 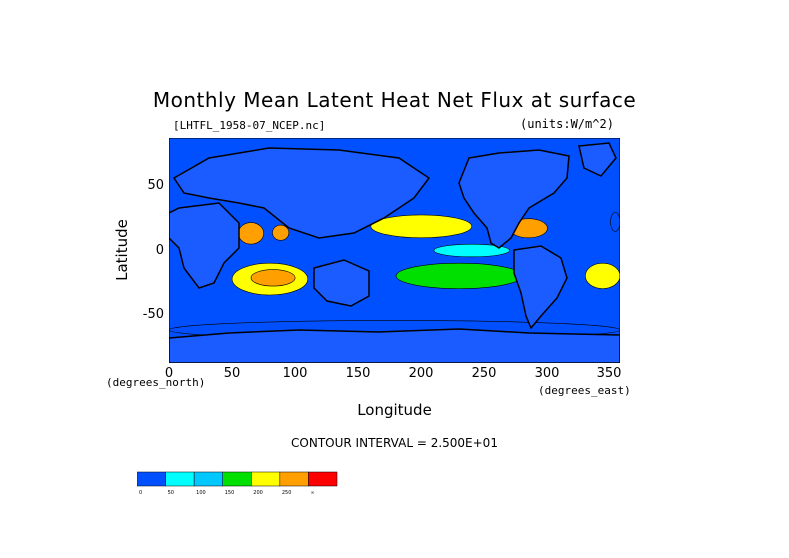 I want to click on units-label: (units:W/m^2), so click(x=567, y=124).